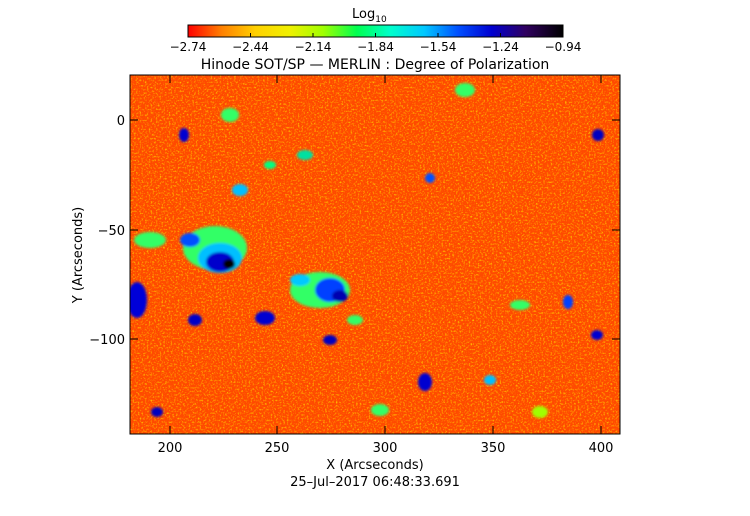 This screenshot has width=750, height=516. Describe the element at coordinates (375, 35) in the screenshot. I see `colorbar-ticks` at that location.